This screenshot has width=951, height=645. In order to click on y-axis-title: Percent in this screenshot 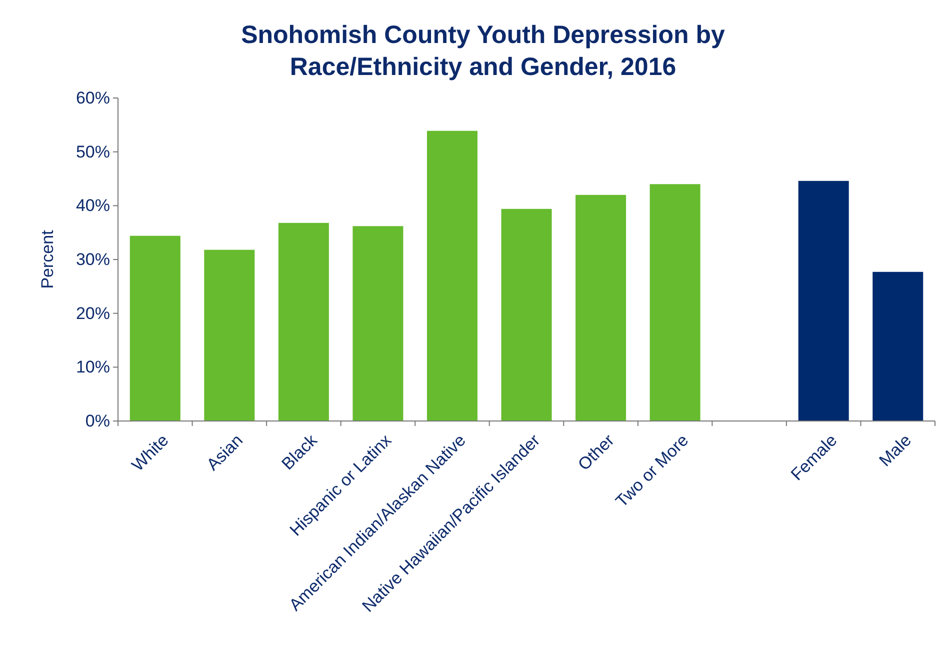, I will do `click(47, 259)`.